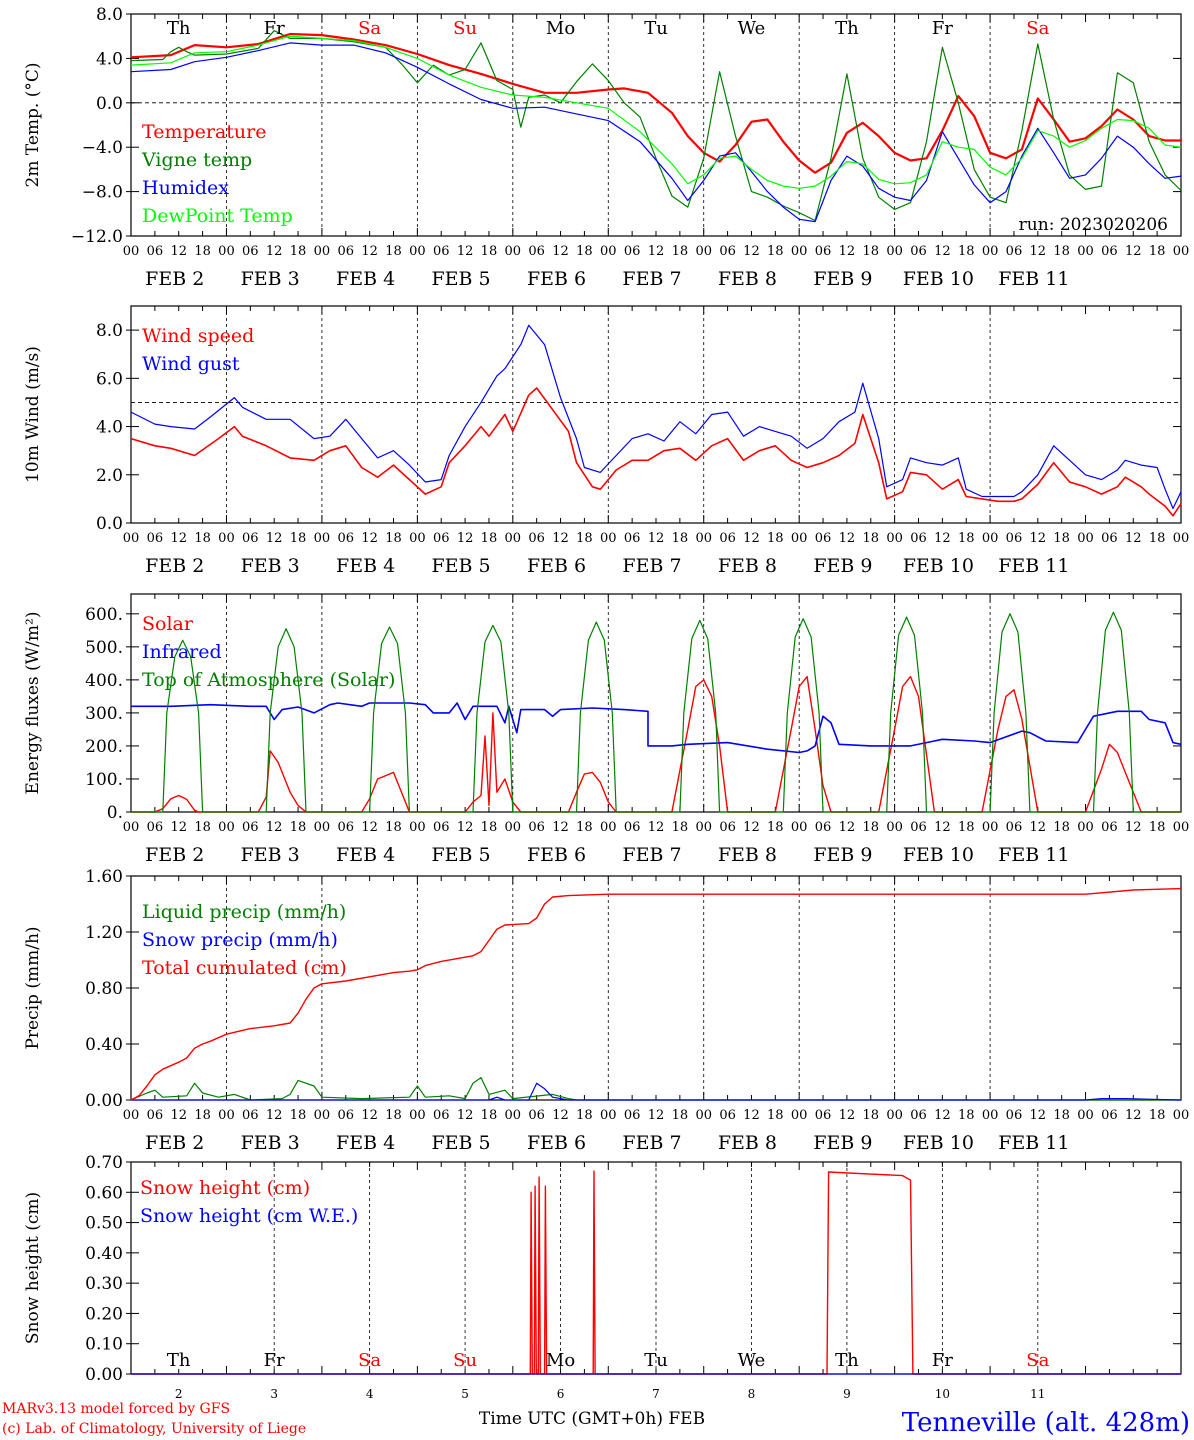 The height and width of the screenshot is (1440, 1194). I want to click on day-number-label: 10, so click(942, 1394).